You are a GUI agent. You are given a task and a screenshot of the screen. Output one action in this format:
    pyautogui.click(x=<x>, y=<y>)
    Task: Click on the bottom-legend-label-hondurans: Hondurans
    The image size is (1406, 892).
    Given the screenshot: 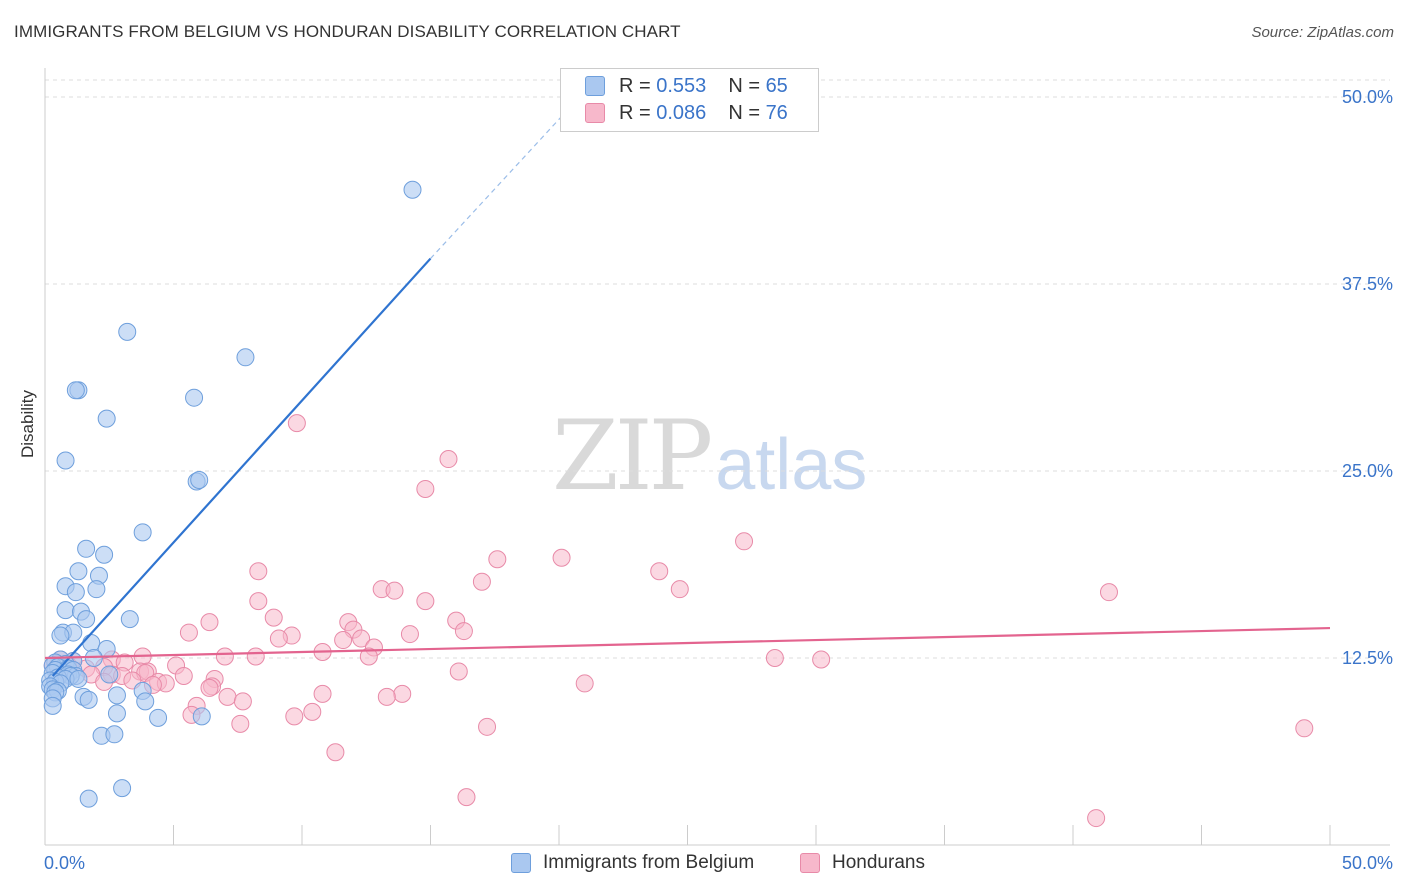 What is the action you would take?
    pyautogui.click(x=878, y=862)
    